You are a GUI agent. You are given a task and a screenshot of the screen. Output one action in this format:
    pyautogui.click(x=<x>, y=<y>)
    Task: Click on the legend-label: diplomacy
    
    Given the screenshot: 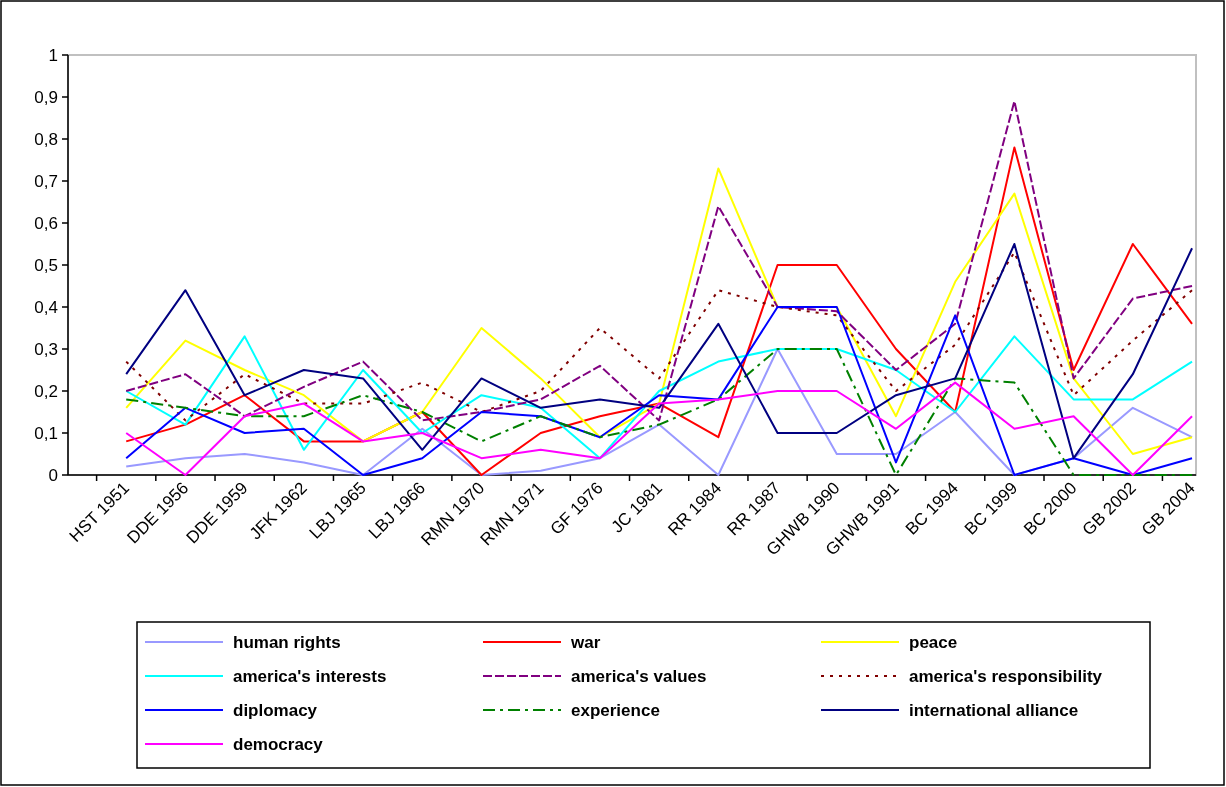 What is the action you would take?
    pyautogui.click(x=275, y=710)
    